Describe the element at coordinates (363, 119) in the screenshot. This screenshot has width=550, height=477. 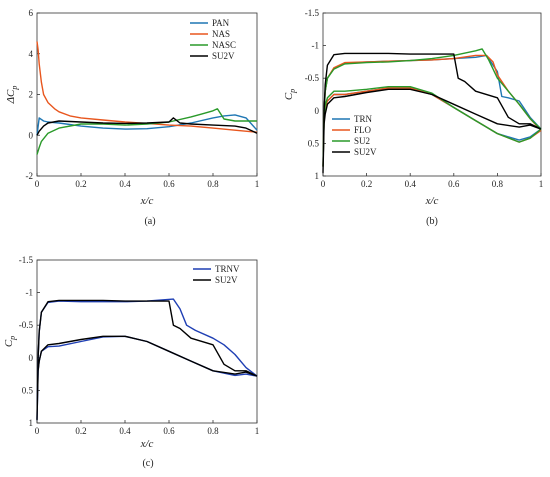
I see `legend-label: TRN` at that location.